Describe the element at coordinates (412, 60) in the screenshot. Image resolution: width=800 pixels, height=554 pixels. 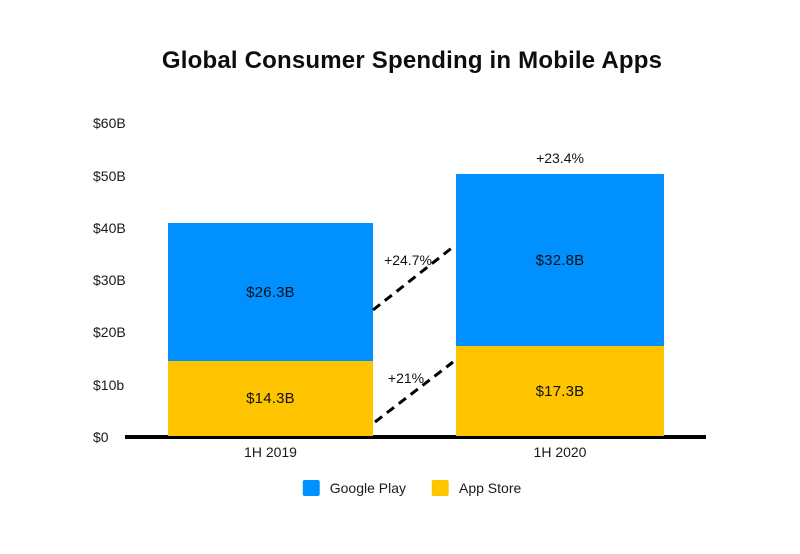
I see `chart-title: Global Consumer Spending in Mobile Apps` at that location.